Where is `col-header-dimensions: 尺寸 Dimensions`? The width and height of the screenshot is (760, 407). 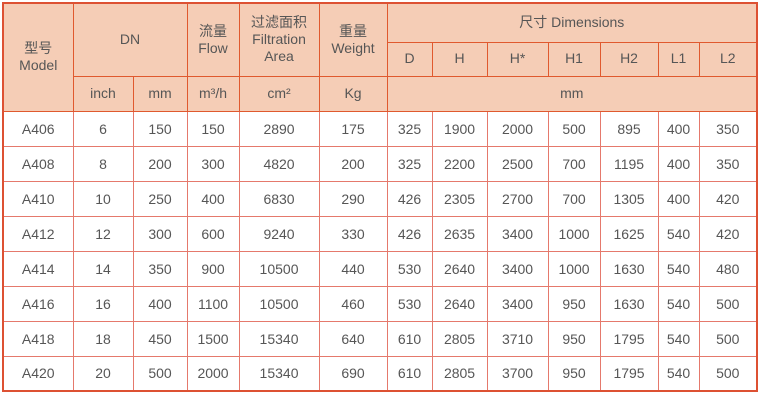 col-header-dimensions: 尺寸 Dimensions is located at coordinates (572, 22).